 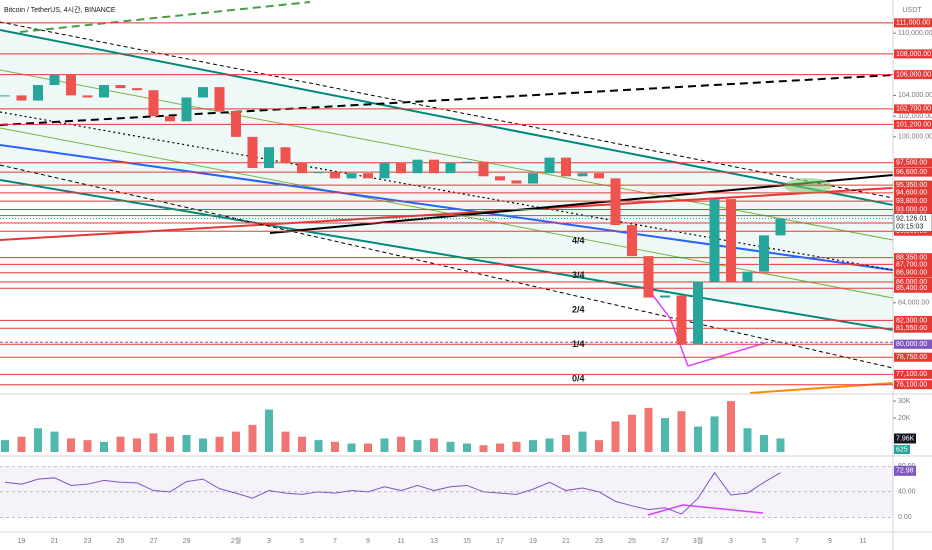 I want to click on level-label: 86,000.00, so click(x=911, y=282).